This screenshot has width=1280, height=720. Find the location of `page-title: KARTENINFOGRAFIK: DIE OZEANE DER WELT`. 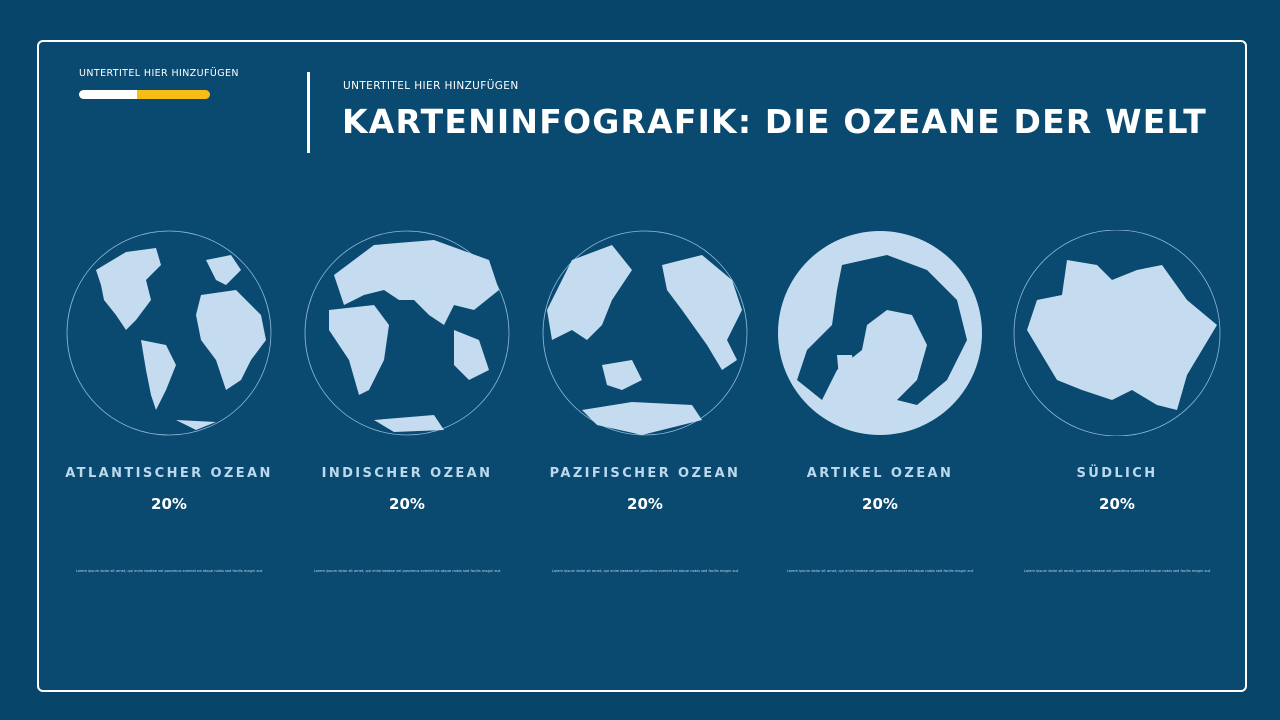

page-title: KARTENINFOGRAFIK: DIE OZEANE DER WELT is located at coordinates (774, 121).